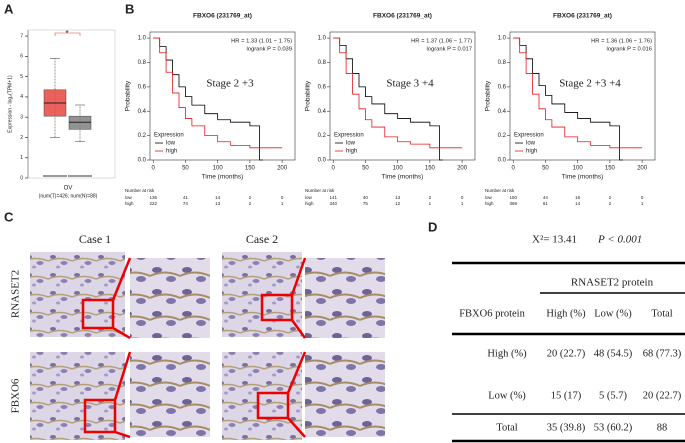 This screenshot has height=443, width=685. I want to click on y-tick-label: 6, so click(21, 57).